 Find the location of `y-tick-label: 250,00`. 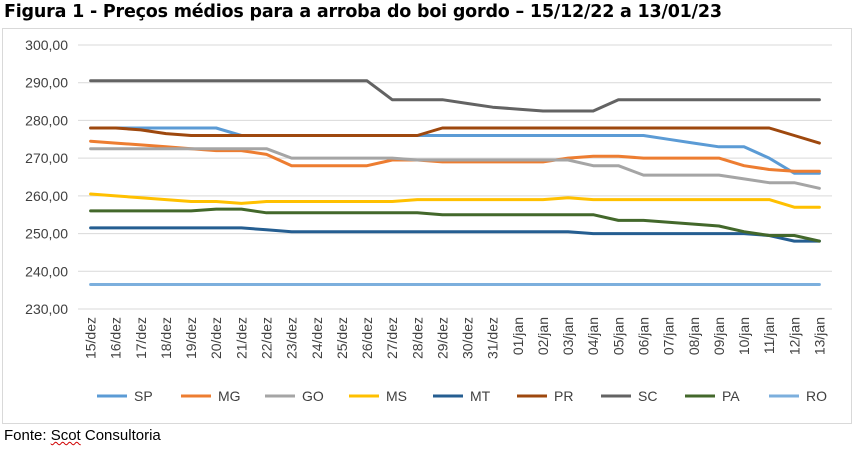

y-tick-label: 250,00 is located at coordinates (46, 234).